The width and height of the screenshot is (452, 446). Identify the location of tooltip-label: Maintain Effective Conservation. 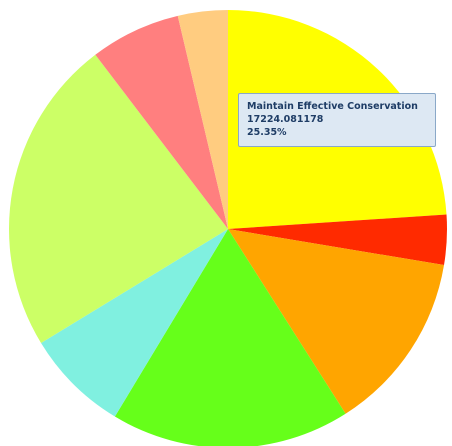
(332, 106).